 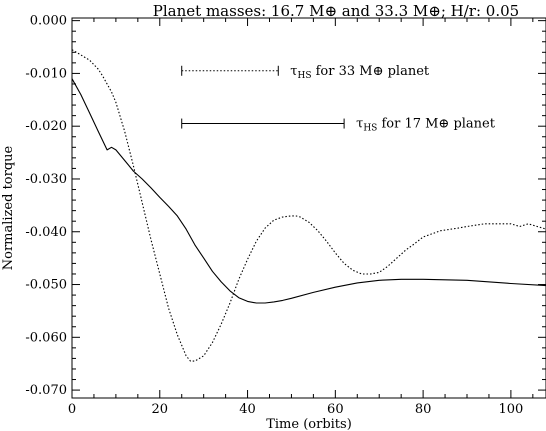 What do you see at coordinates (426, 125) in the screenshot?
I see `timescale-label: τHS for 17 M⊕ planet` at bounding box center [426, 125].